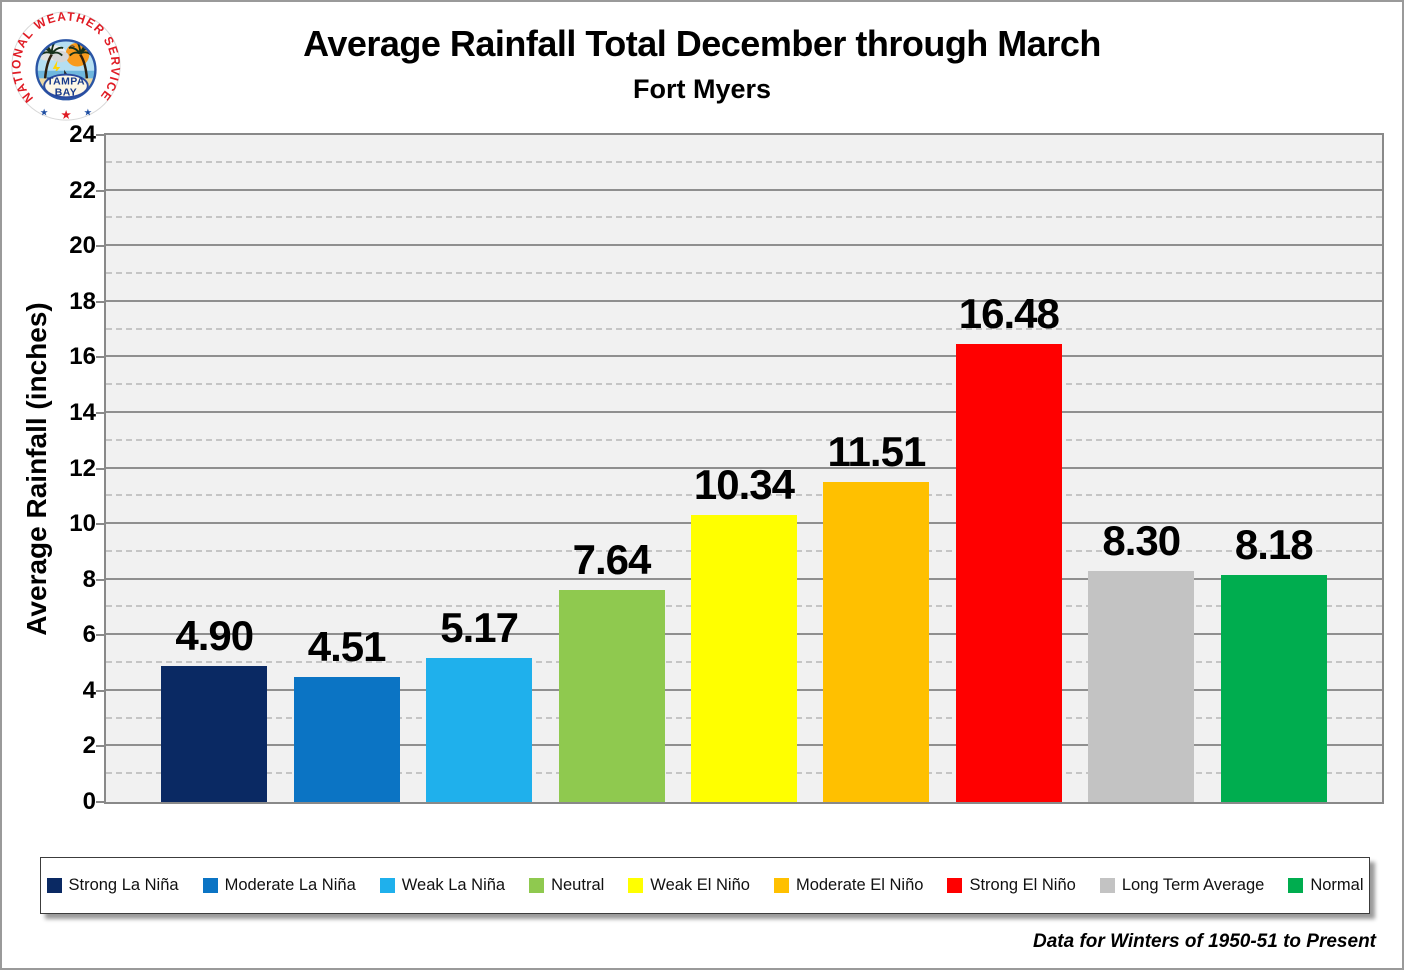 Image resolution: width=1404 pixels, height=970 pixels. I want to click on bar-group: 5.17, so click(479, 468).